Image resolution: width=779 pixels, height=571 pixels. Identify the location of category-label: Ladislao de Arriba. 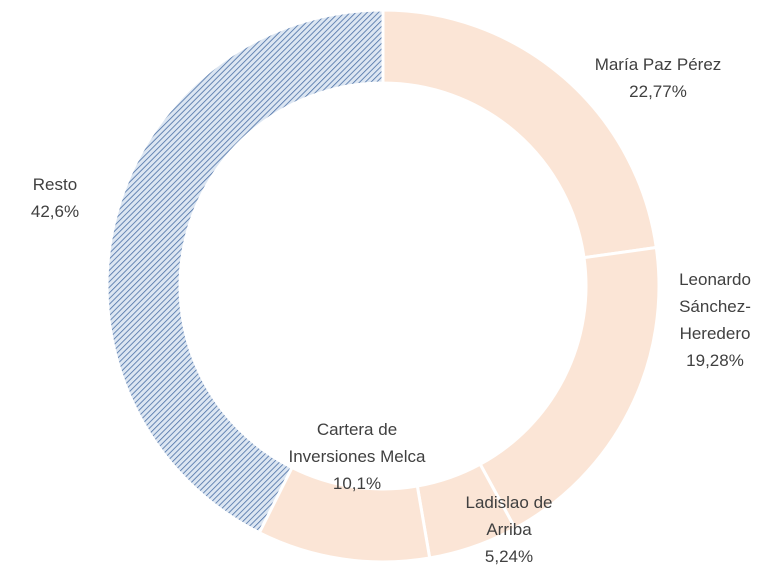
(509, 516).